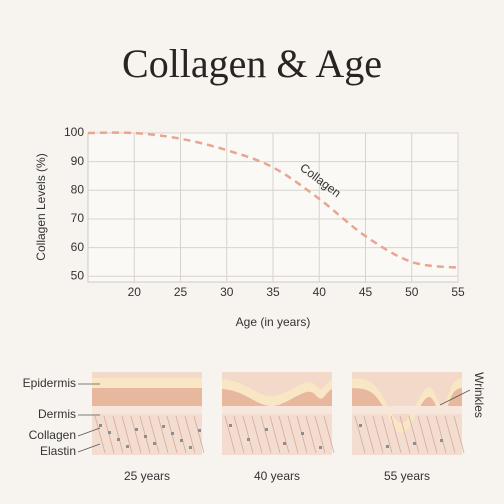 The image size is (504, 504). What do you see at coordinates (58, 451) in the screenshot?
I see `layer-label: Elastin` at bounding box center [58, 451].